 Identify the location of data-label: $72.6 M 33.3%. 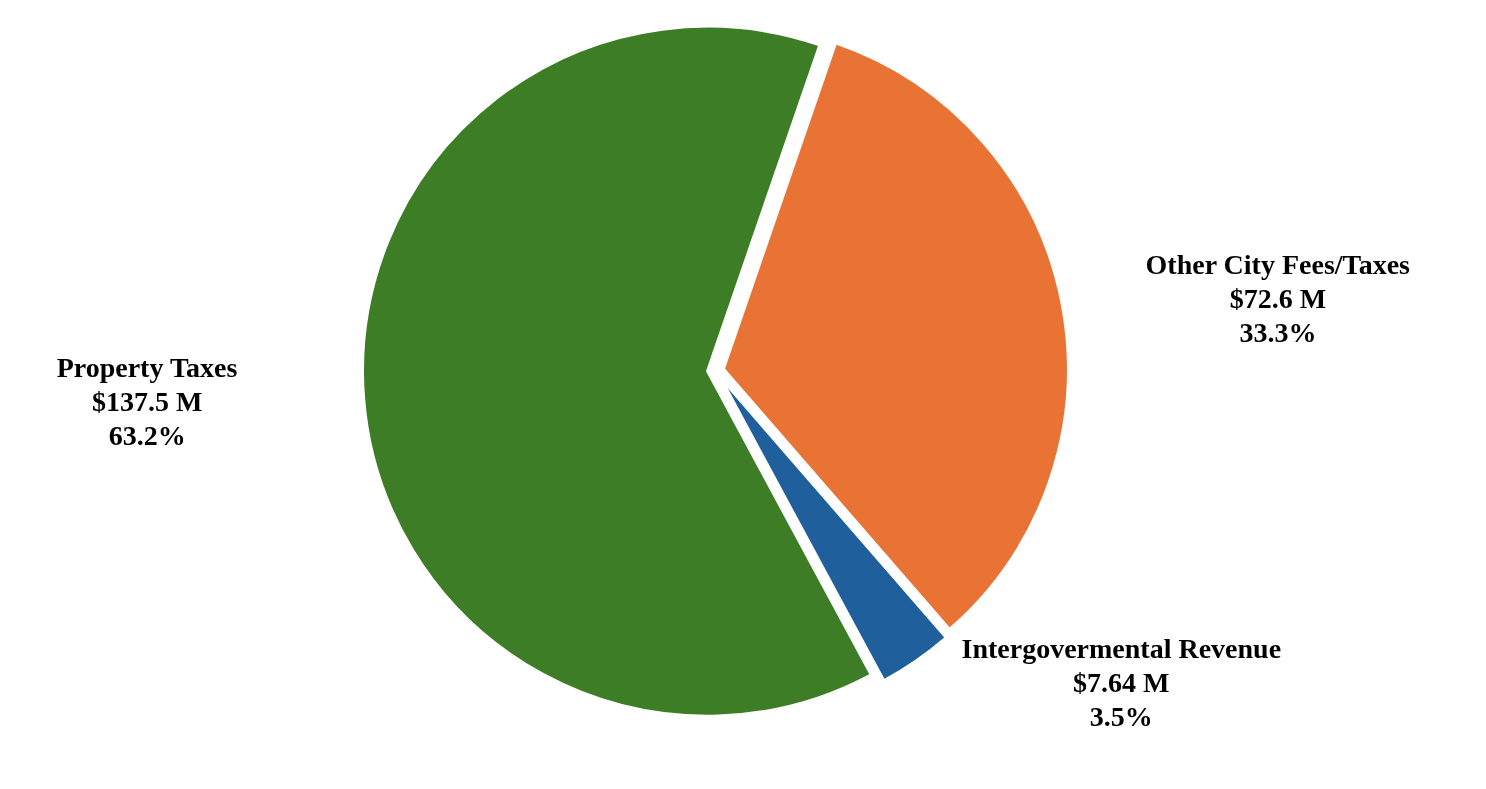
(1278, 315).